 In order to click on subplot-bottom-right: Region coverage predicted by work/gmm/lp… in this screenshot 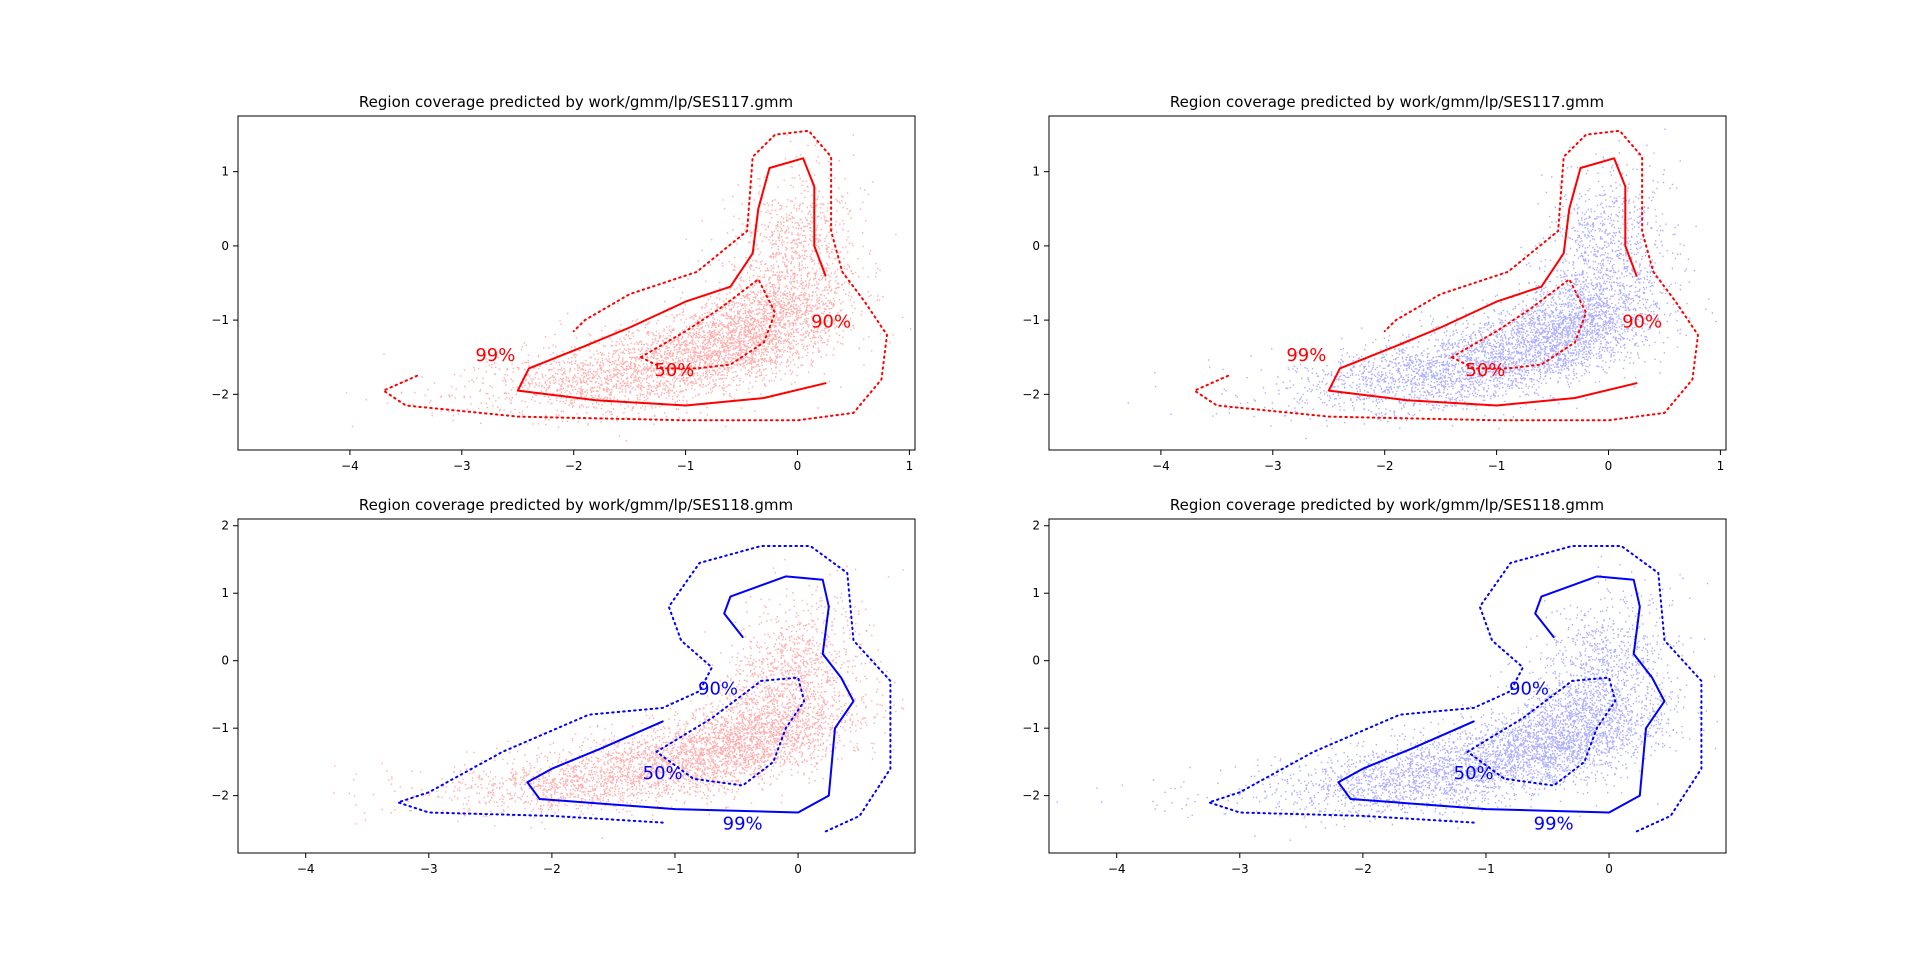, I will do `click(1374, 686)`.